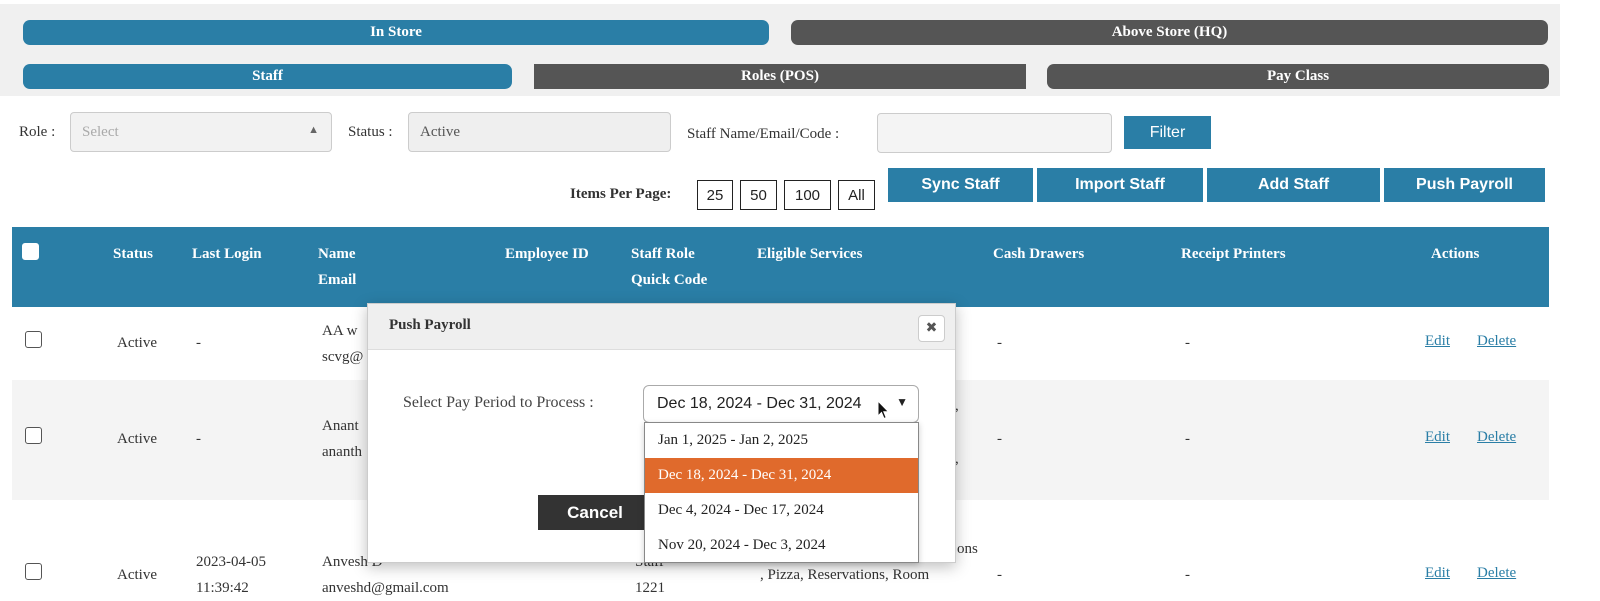 This screenshot has height=601, width=1600. What do you see at coordinates (1455, 254) in the screenshot?
I see `header-actions: Actions` at bounding box center [1455, 254].